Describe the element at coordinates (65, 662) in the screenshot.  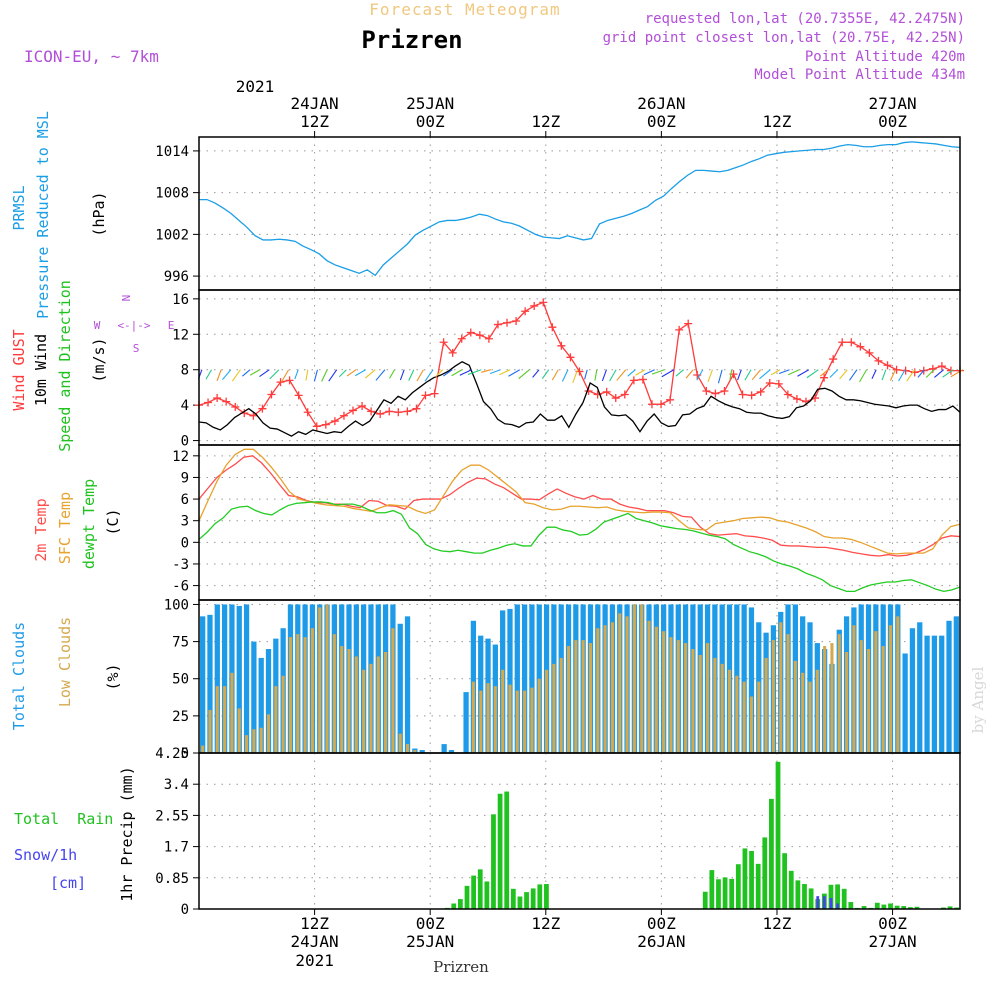
I see `panel-title: Low Clouds` at that location.